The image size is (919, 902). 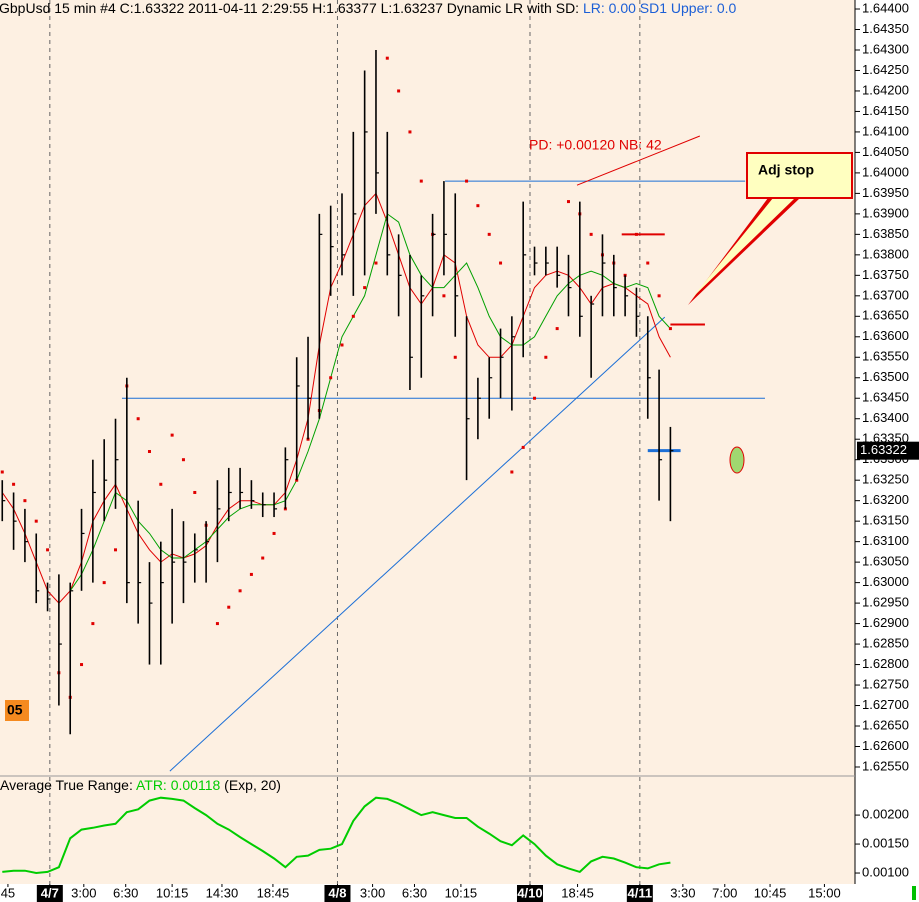 What do you see at coordinates (885, 765) in the screenshot?
I see `y-tick-label: 1.62550` at bounding box center [885, 765].